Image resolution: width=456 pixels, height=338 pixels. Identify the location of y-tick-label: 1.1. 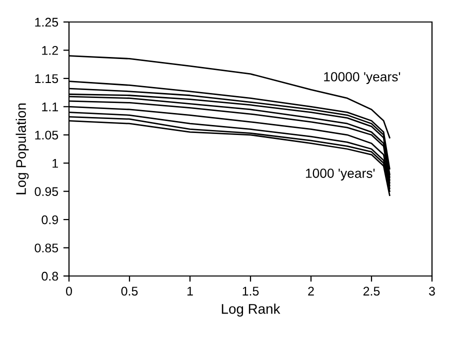
(50, 107).